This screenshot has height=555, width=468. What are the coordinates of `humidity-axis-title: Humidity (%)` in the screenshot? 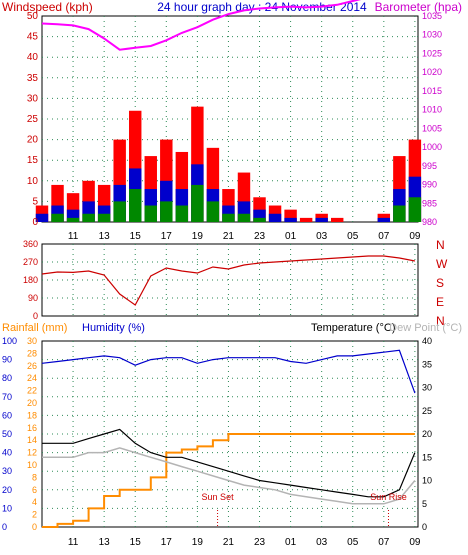 It's located at (113, 328).